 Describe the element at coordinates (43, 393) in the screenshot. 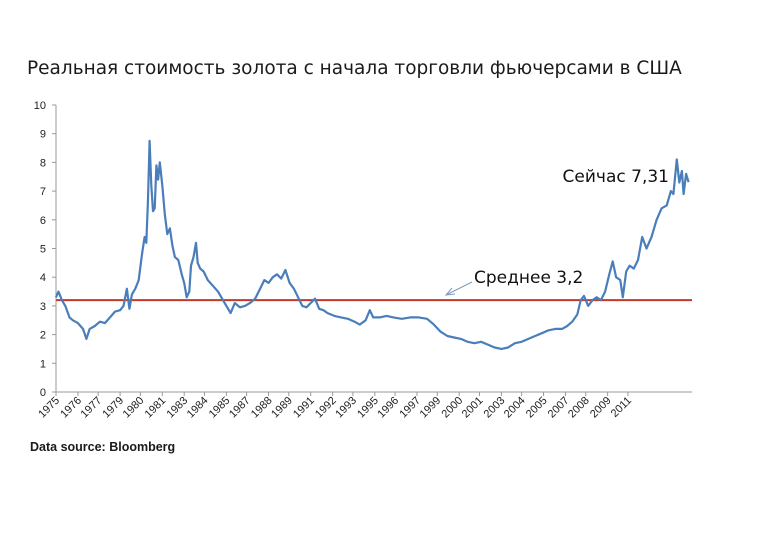

I see `y-tick-label: 0` at that location.